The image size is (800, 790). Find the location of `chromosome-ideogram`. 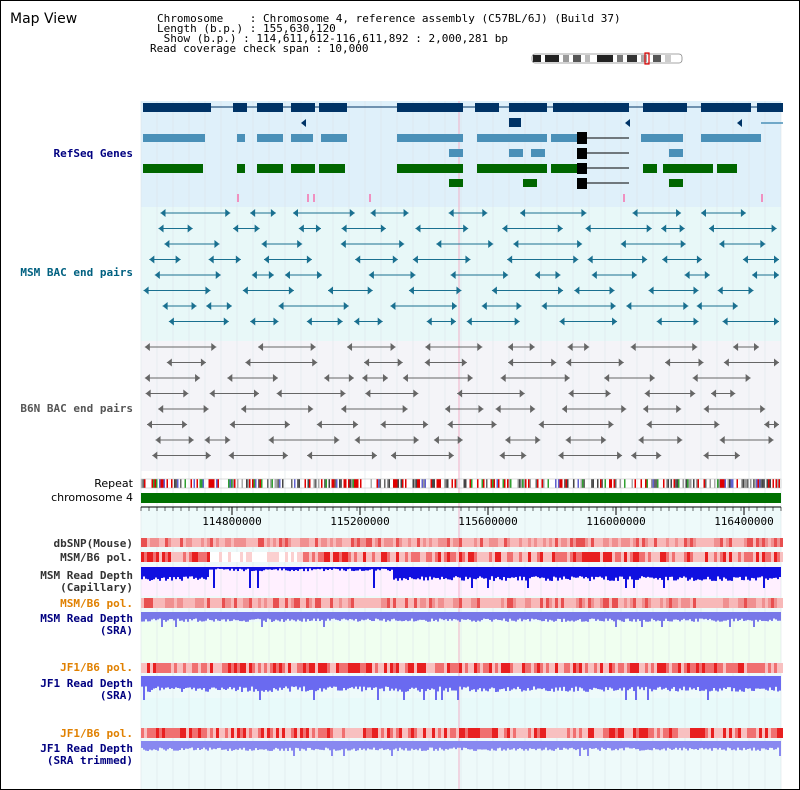

chromosome-ideogram is located at coordinates (609, 59).